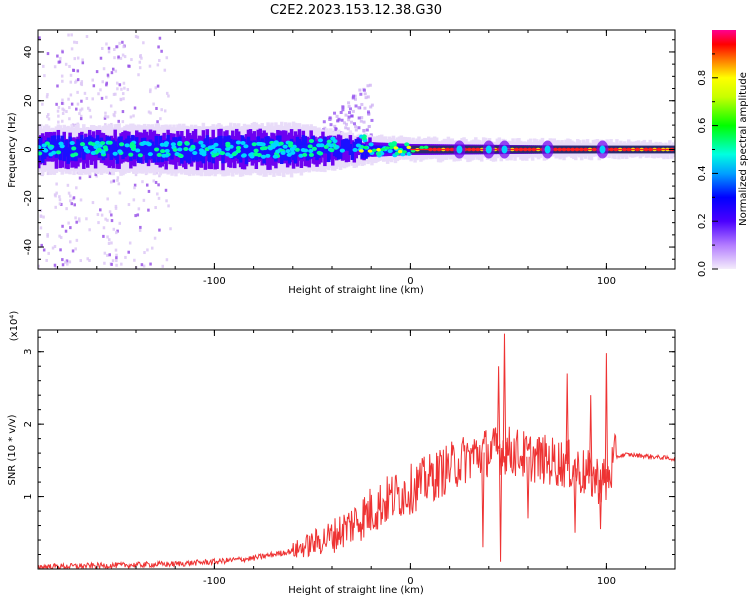 The image size is (750, 600). I want to click on colorbar-tick-label: 0.2, so click(702, 221).